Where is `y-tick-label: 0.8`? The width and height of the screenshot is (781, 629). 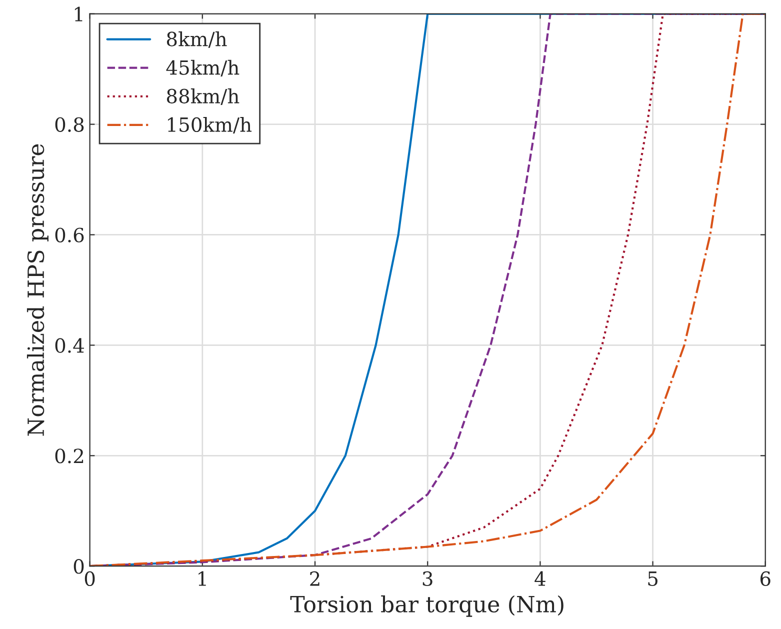 y-tick-label: 0.8 is located at coordinates (69, 124).